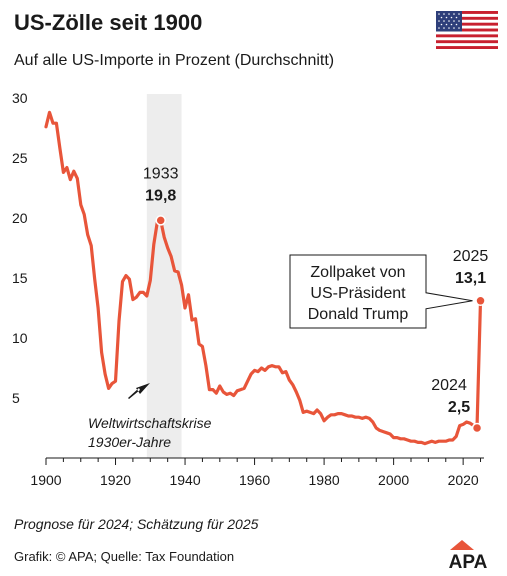  Describe the element at coordinates (358, 293) in the screenshot. I see `callout-line2: US-Präsident` at that location.